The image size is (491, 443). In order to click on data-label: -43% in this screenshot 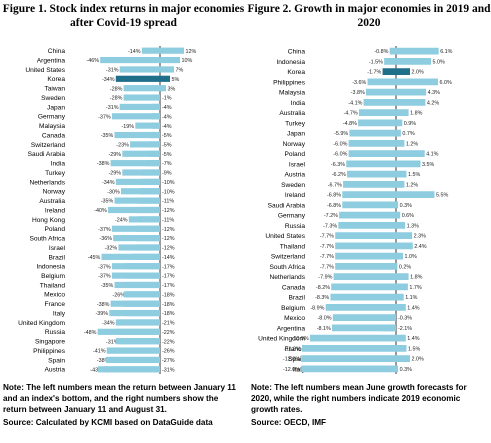, I will do `click(96, 370)`.